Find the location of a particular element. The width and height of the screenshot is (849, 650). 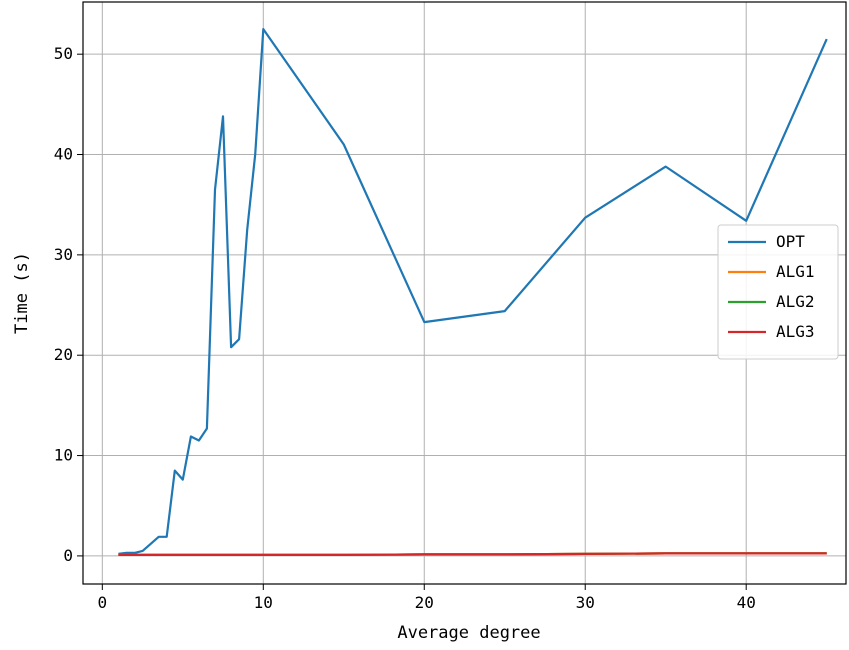

legend: OPT ALG1 ALG2 ALG3 is located at coordinates (778, 292).